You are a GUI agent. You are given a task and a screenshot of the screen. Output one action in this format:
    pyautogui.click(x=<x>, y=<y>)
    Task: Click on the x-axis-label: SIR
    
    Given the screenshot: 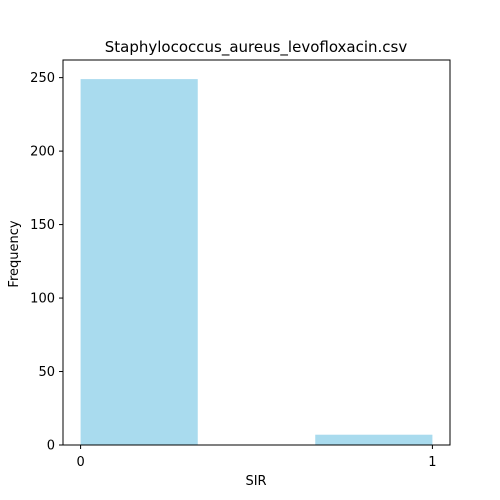 What is the action you would take?
    pyautogui.click(x=255, y=481)
    